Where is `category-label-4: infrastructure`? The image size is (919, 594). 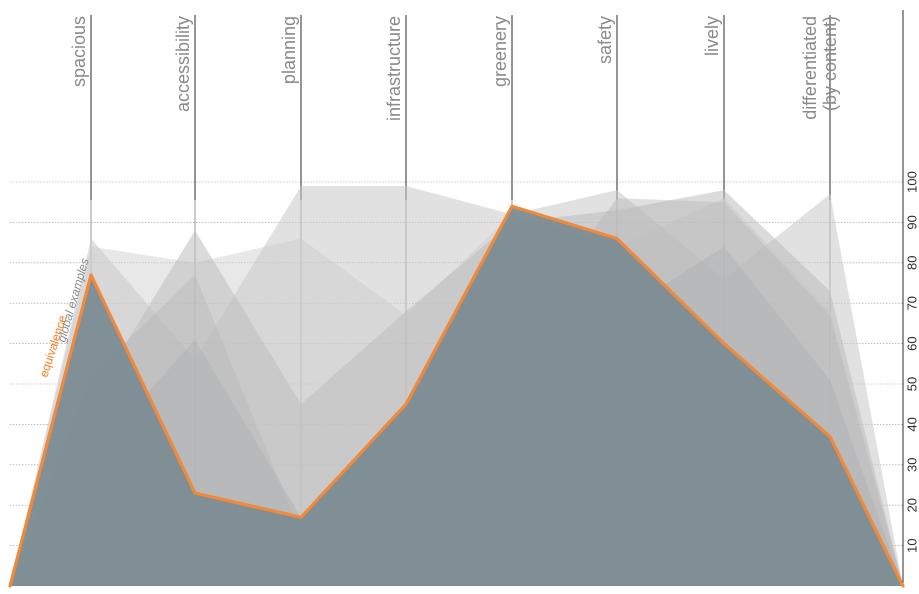 category-label-4: infrastructure is located at coordinates (394, 68).